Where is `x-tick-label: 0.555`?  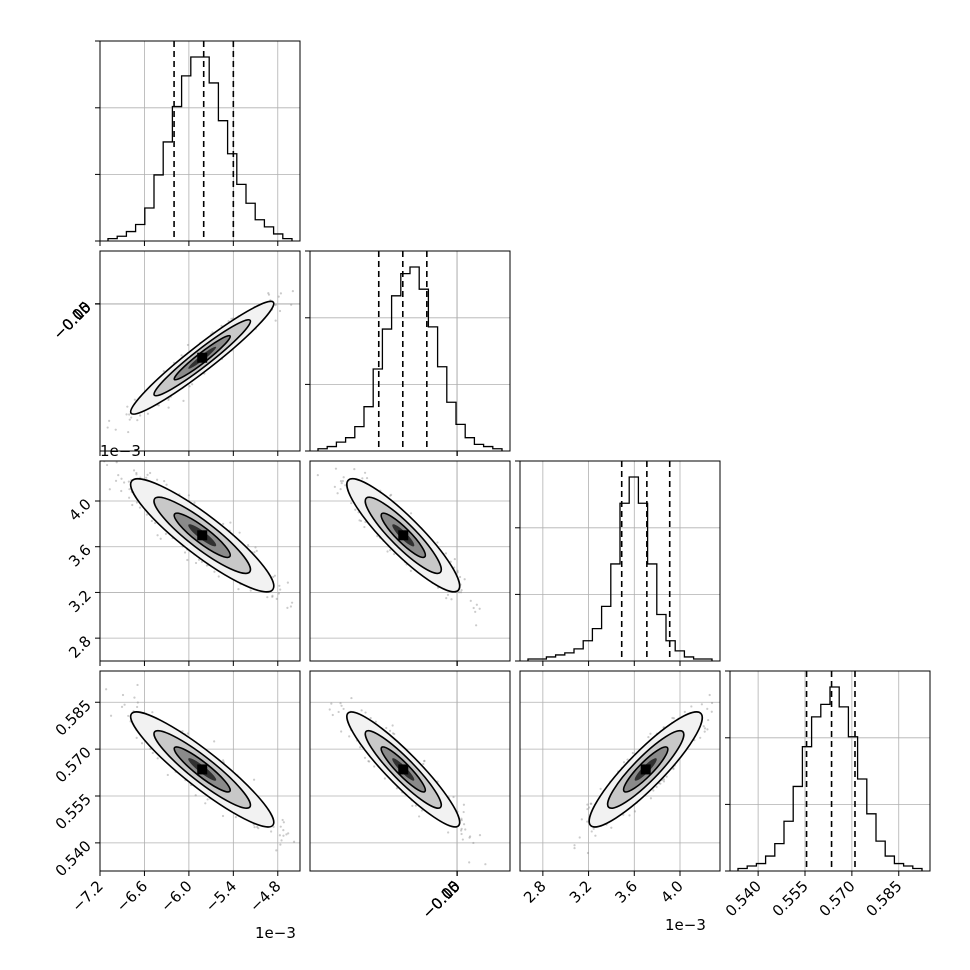
x-tick-label: 0.555 is located at coordinates (790, 898).